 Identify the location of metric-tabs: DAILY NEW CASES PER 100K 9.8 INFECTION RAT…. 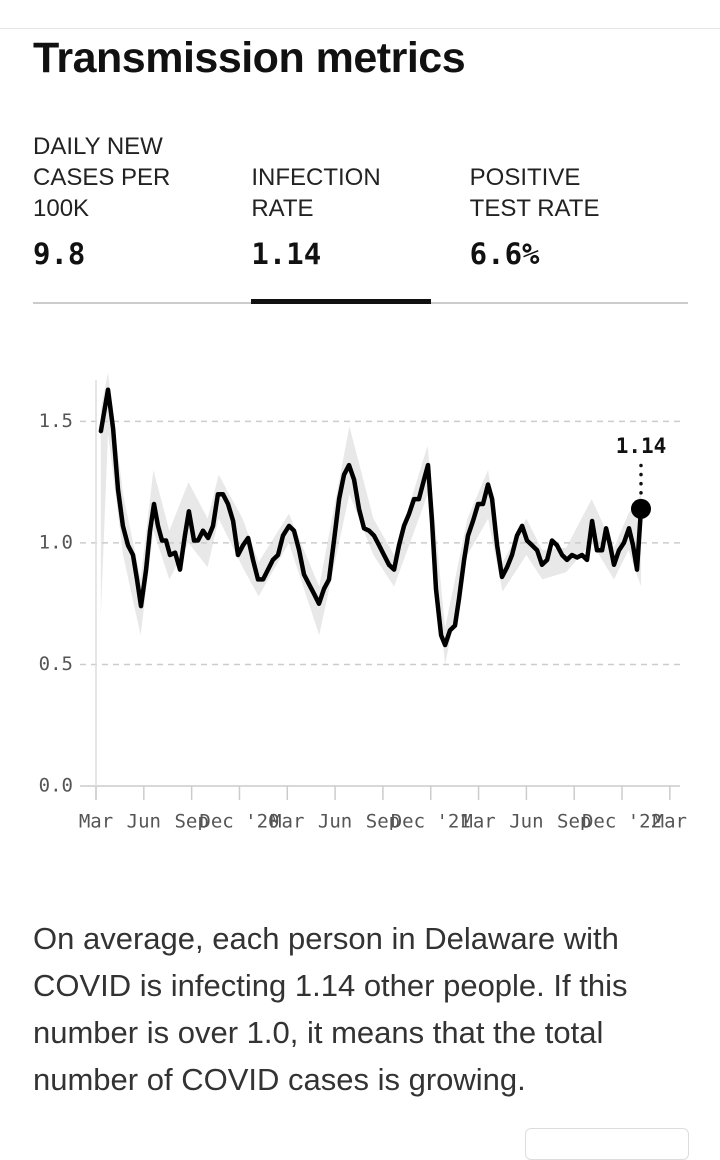
(360, 214).